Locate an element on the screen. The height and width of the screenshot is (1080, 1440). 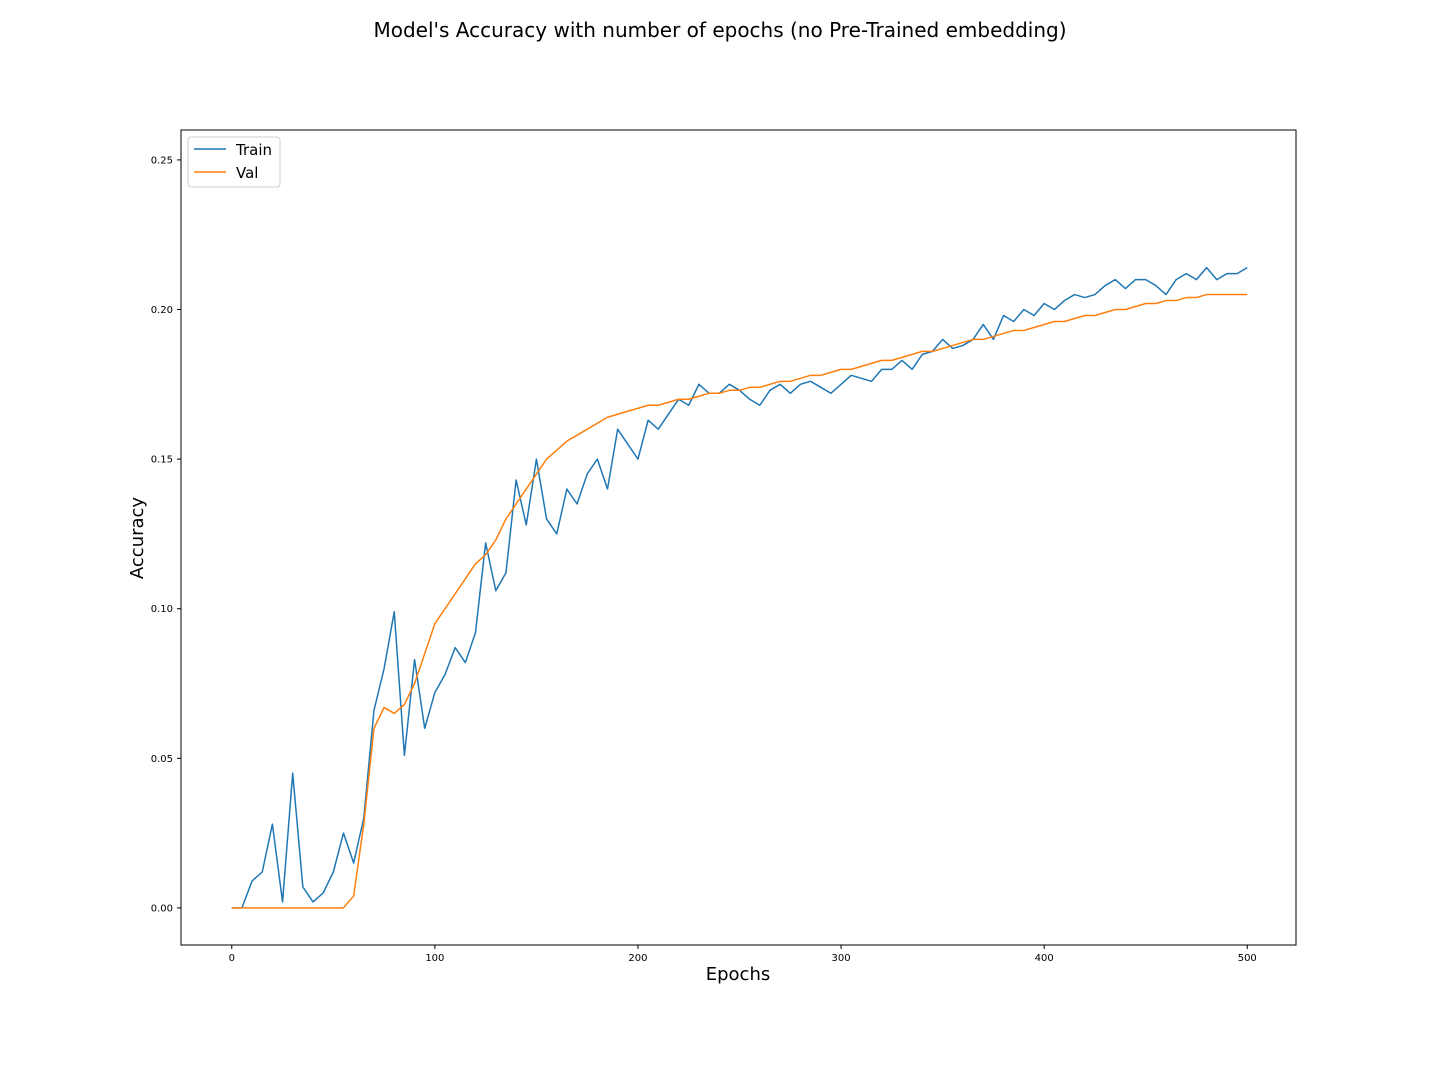
x-tick-label: 400 is located at coordinates (1044, 958).